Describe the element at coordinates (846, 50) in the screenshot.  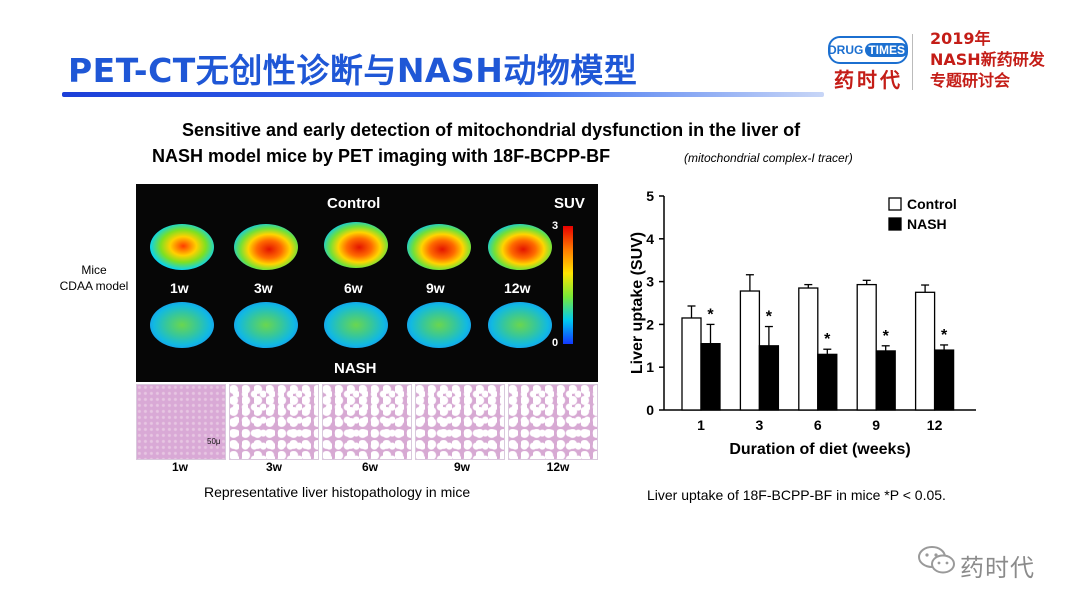
I see `logo-en-left: DRUG` at that location.